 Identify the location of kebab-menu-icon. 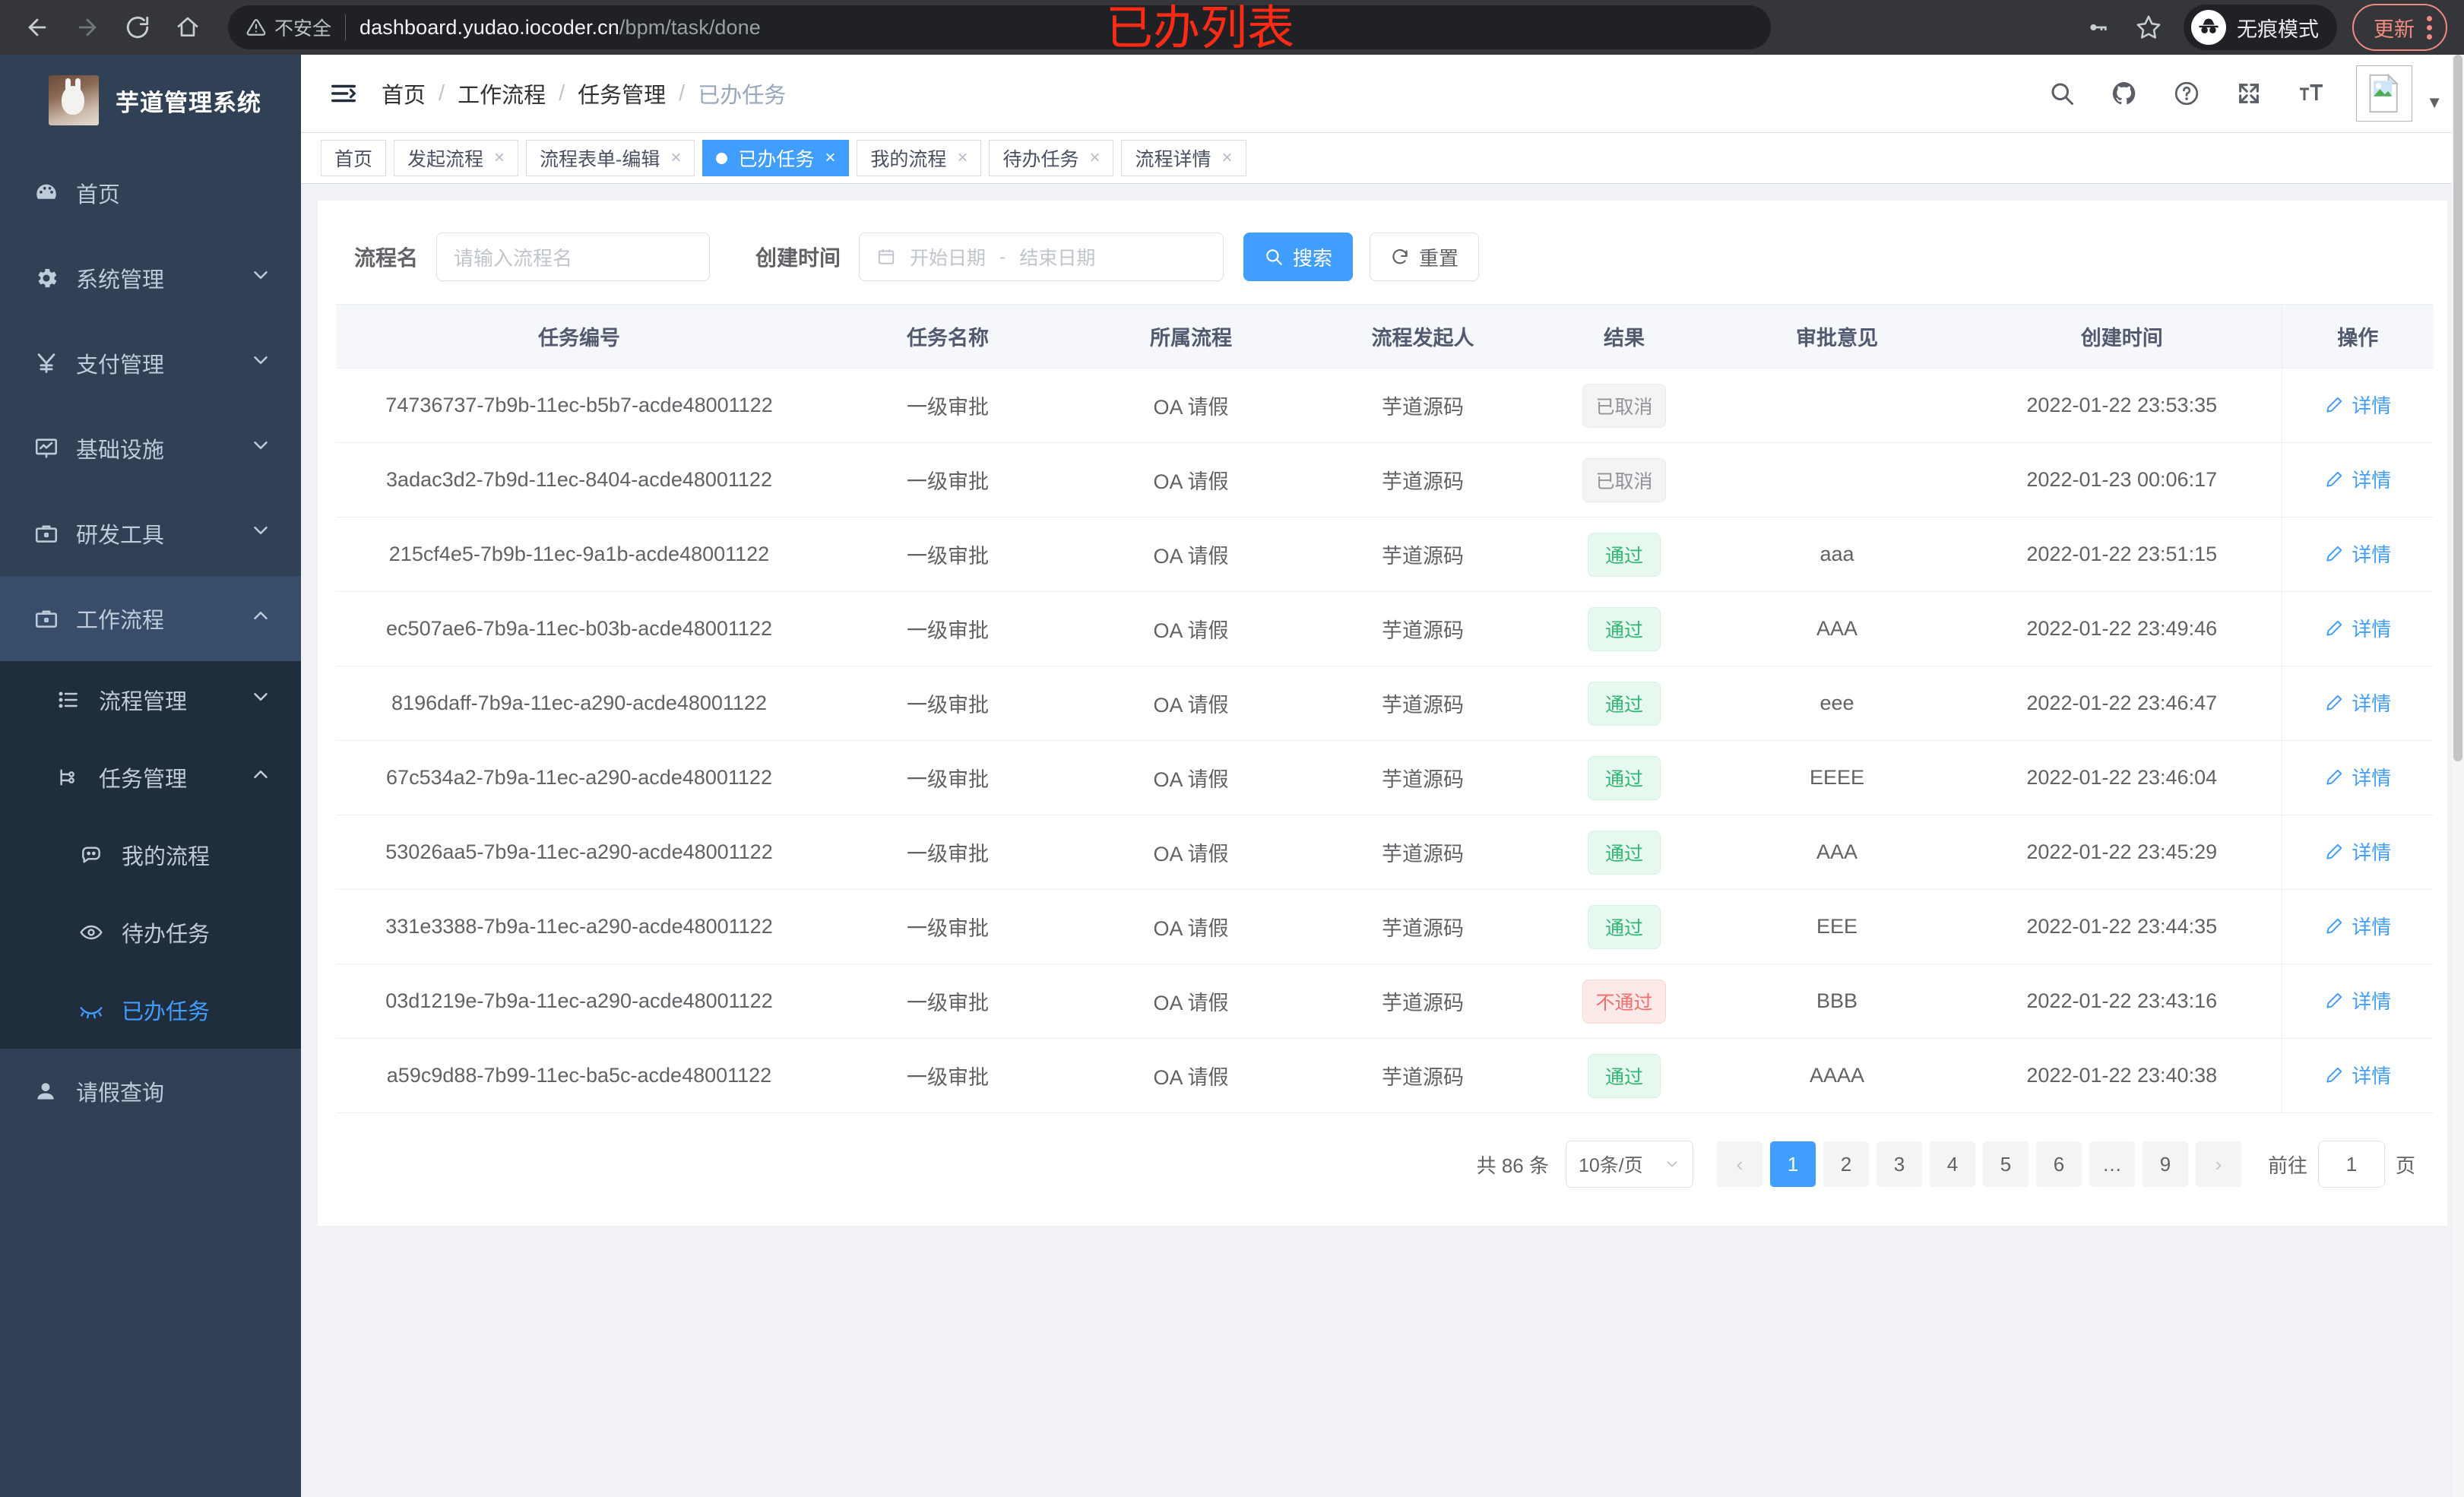
(2429, 28).